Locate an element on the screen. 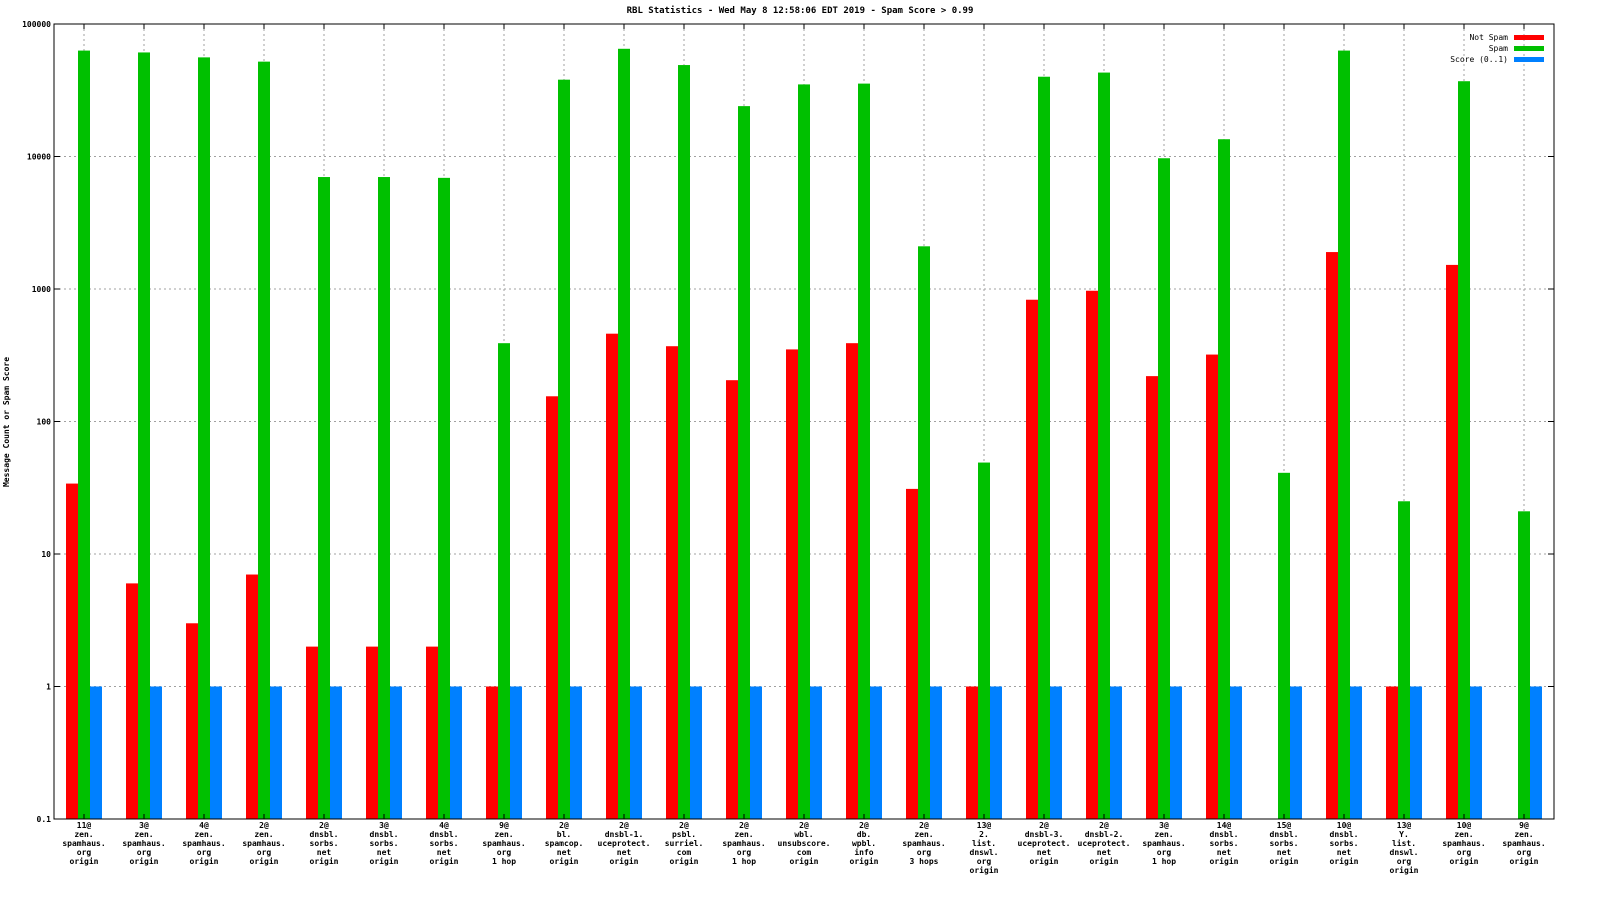  legend-label: Score (0..1) is located at coordinates (1479, 59).